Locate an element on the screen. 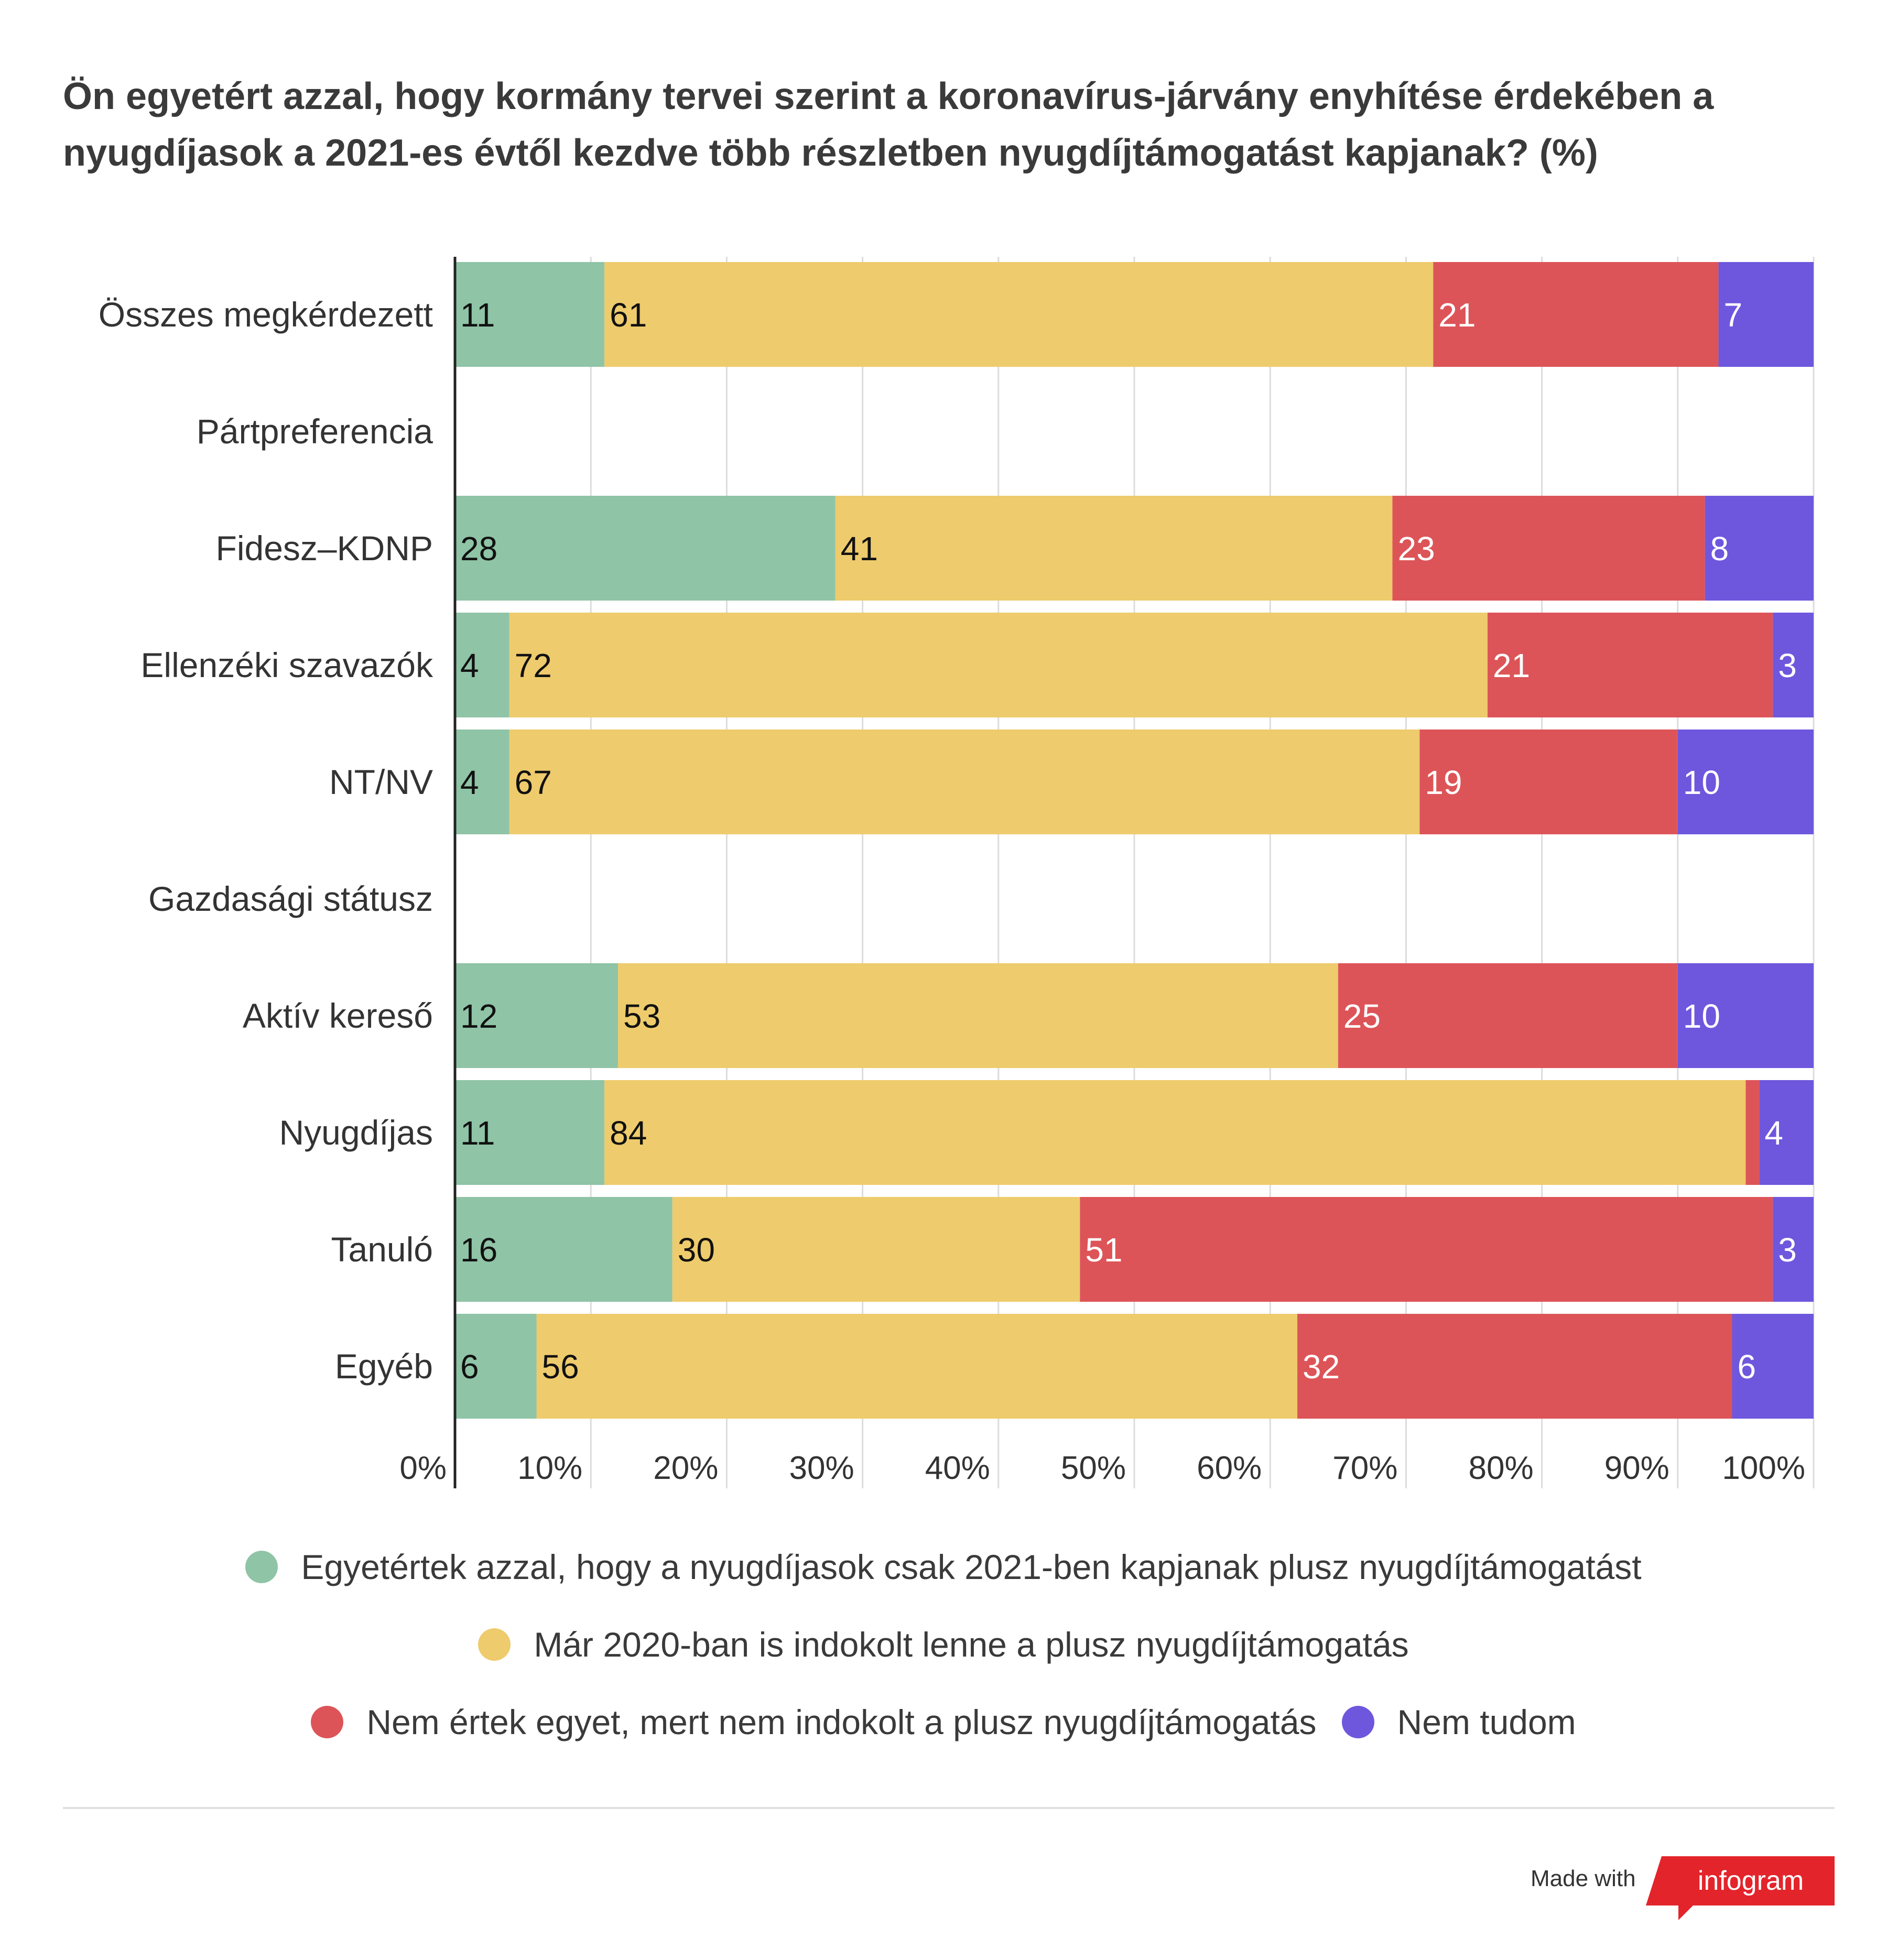 The width and height of the screenshot is (1887, 1960). value-label: 56 is located at coordinates (560, 1367).